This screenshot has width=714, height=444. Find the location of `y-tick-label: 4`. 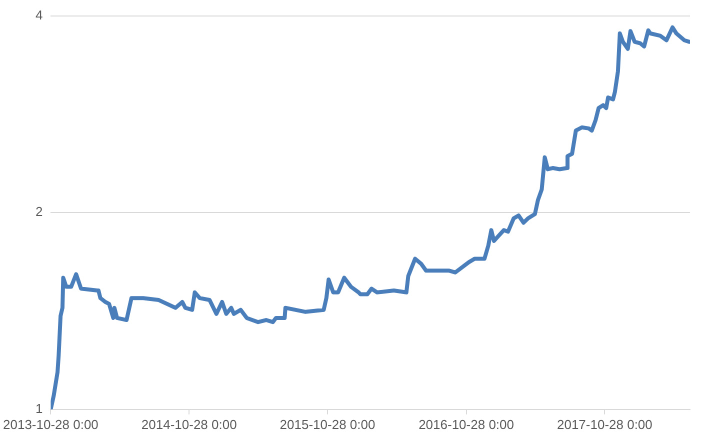

y-tick-label: 4 is located at coordinates (39, 14).